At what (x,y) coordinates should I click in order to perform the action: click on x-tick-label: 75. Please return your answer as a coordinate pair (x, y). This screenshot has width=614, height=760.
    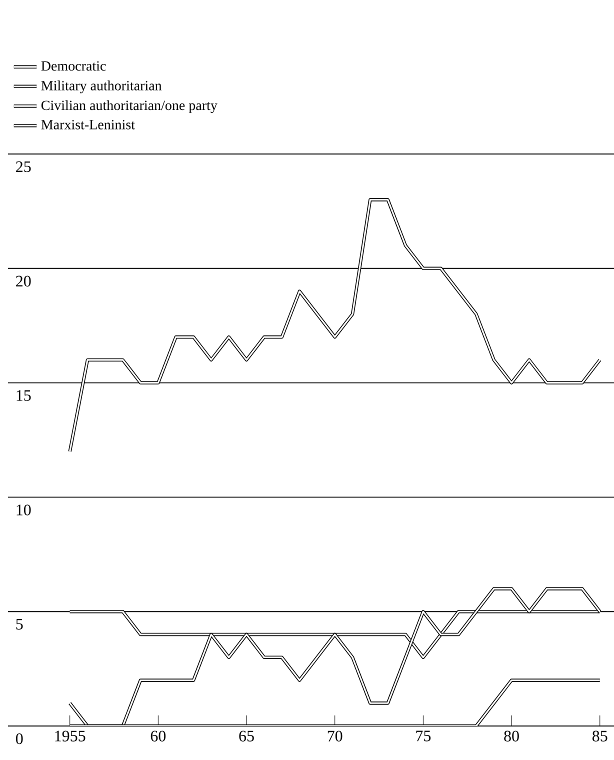
    Looking at the image, I should click on (423, 736).